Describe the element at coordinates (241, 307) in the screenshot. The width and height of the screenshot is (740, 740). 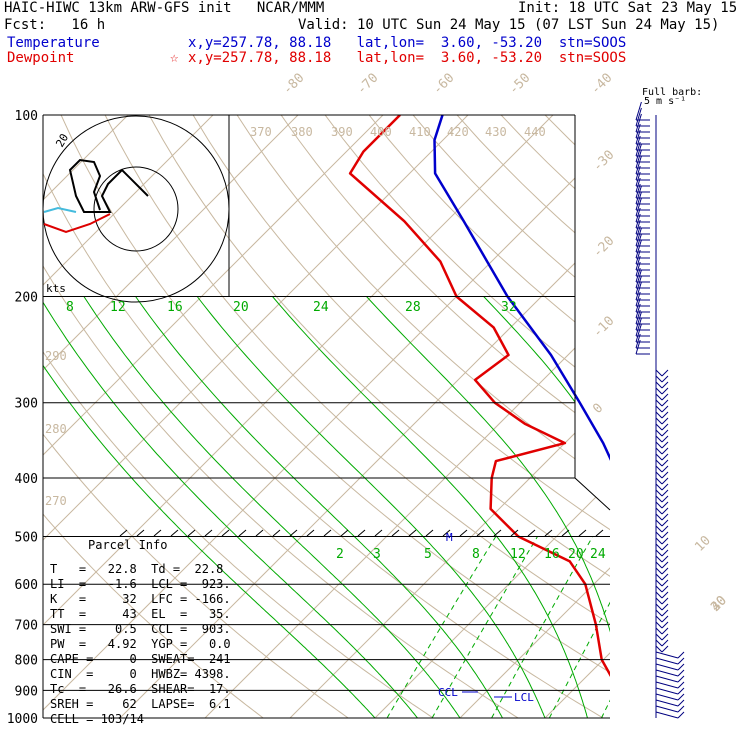
I see `mixing-ratio-tick-label: 20` at that location.